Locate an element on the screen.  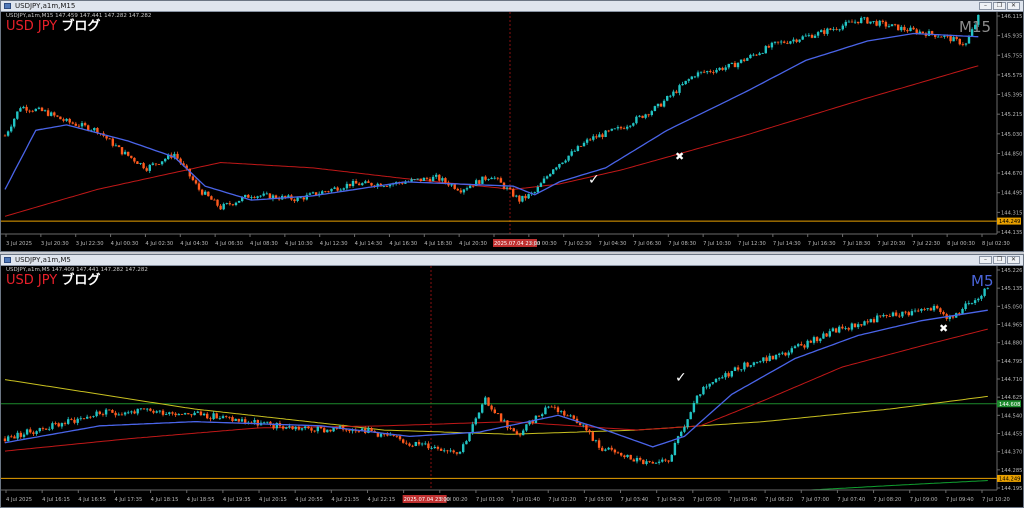
price-tick-label: 144.850 is located at coordinates (1011, 154).